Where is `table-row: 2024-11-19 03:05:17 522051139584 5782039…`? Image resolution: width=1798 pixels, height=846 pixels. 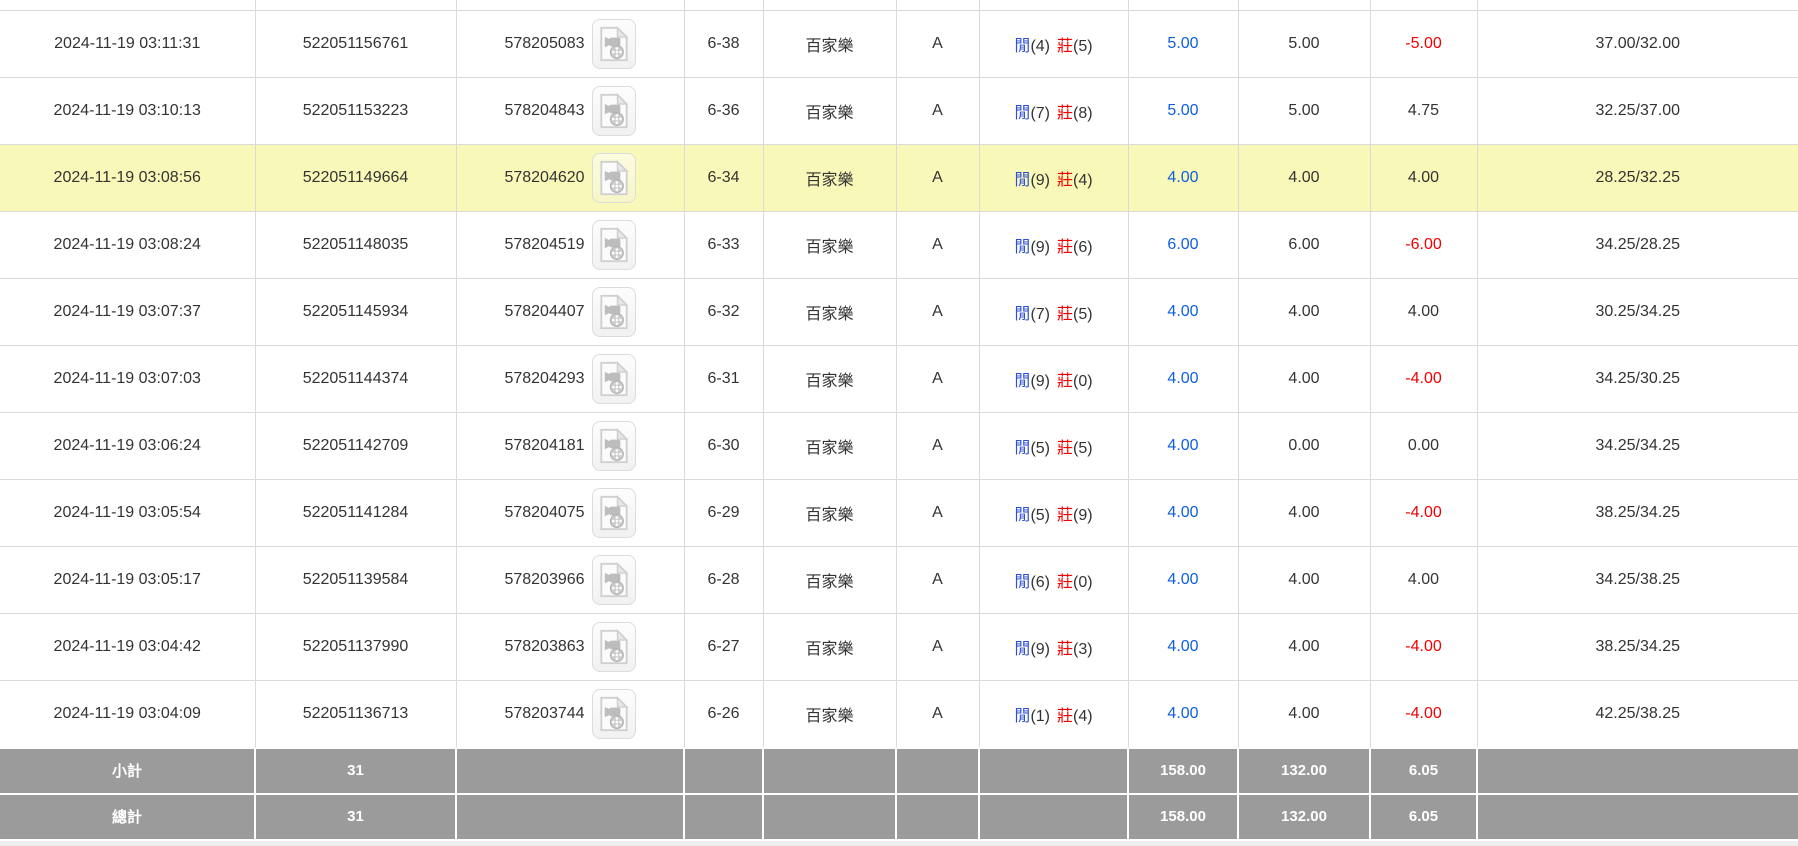 table-row: 2024-11-19 03:05:17 522051139584 5782039… is located at coordinates (899, 580).